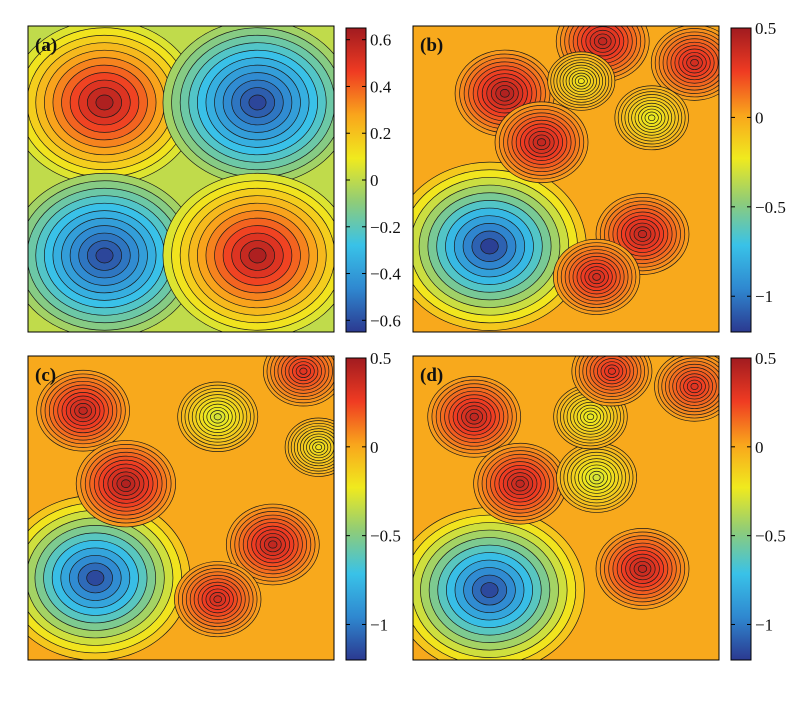 The image size is (807, 705). What do you see at coordinates (380, 40) in the screenshot?
I see `colorbar-tick-label: 0.6` at bounding box center [380, 40].